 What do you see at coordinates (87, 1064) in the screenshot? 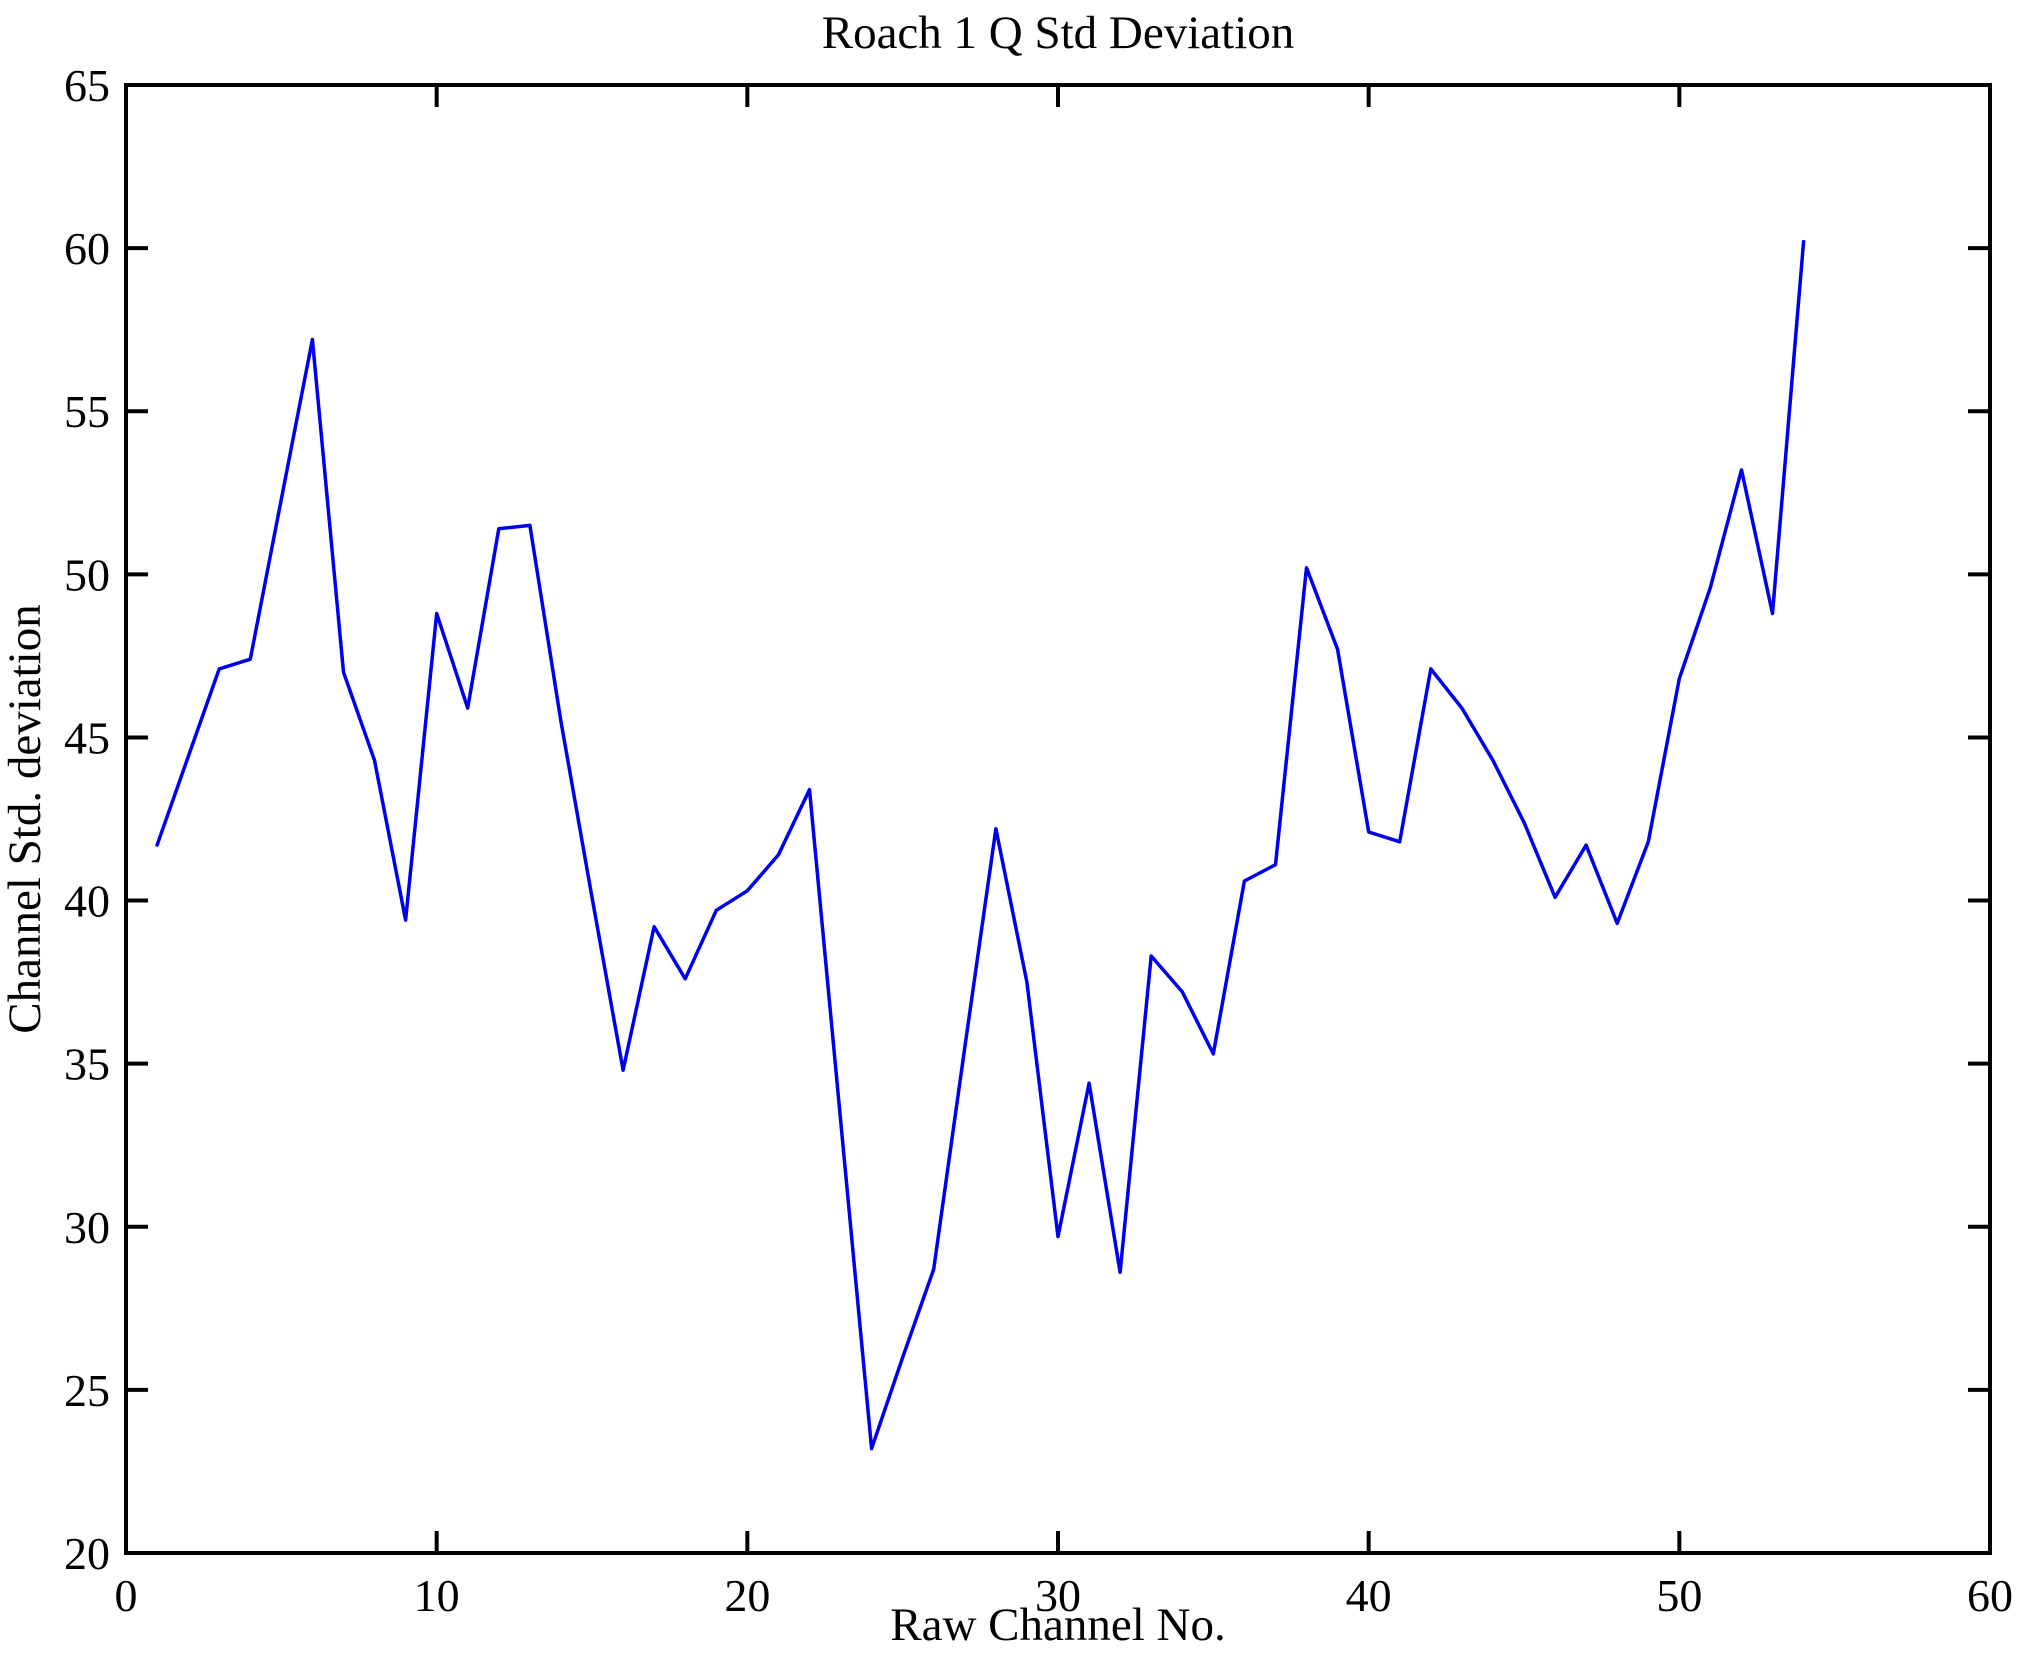
I see `y-tick-label: 35` at bounding box center [87, 1064].